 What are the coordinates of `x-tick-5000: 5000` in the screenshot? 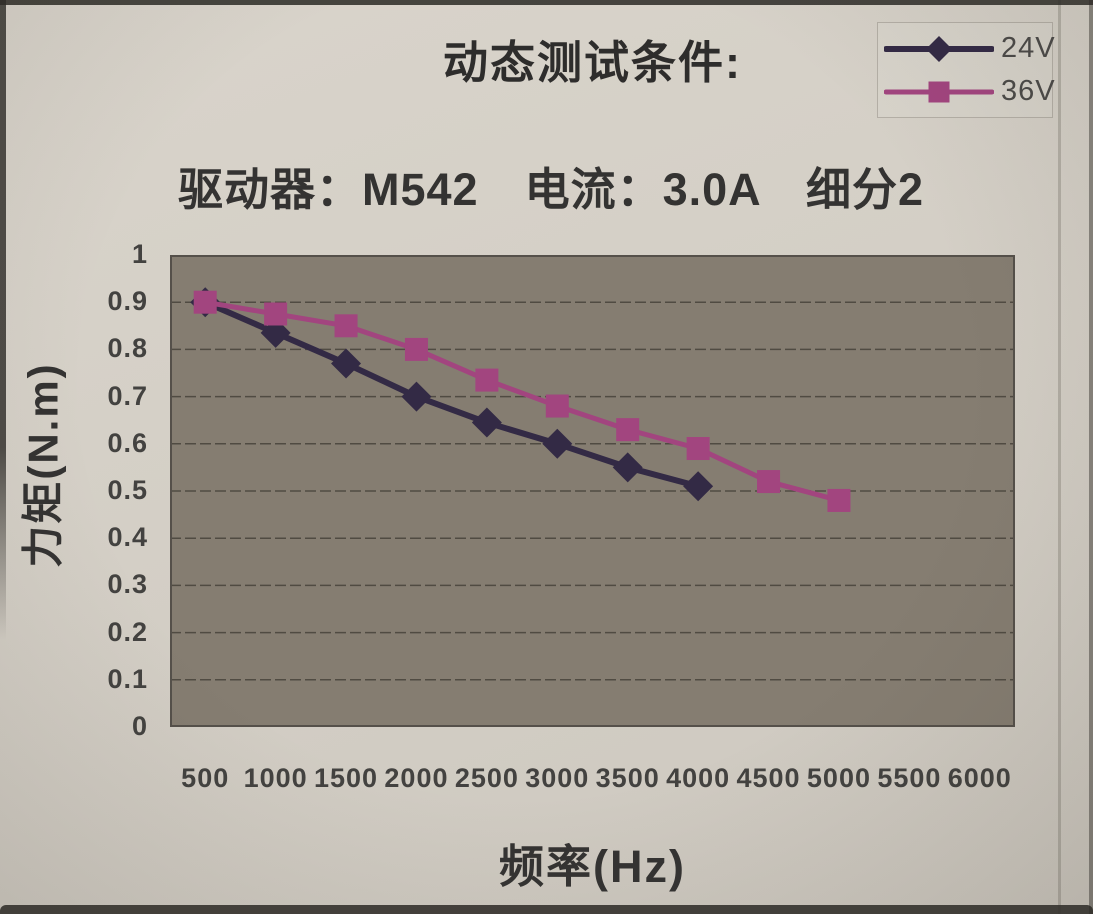 It's located at (838, 778).